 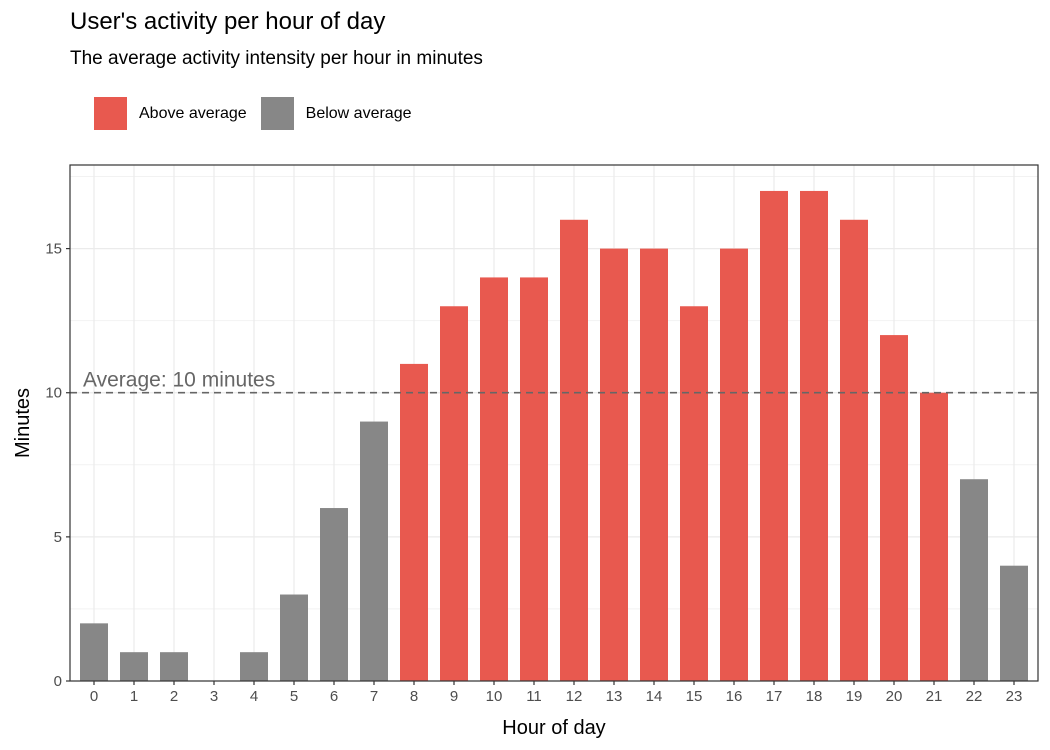 What do you see at coordinates (454, 696) in the screenshot?
I see `x-tick-label: 9` at bounding box center [454, 696].